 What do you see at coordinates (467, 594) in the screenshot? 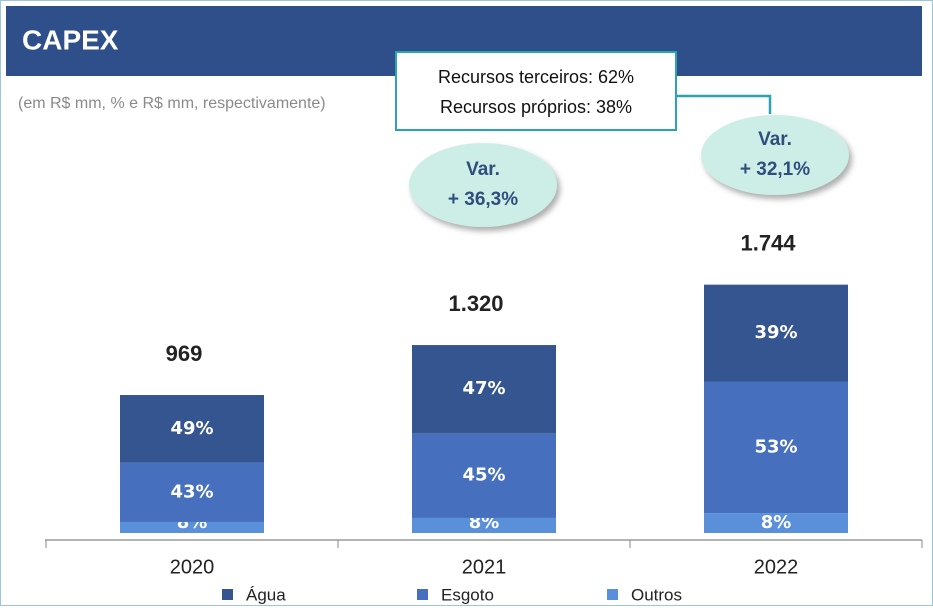
I see `legend-label: Esgoto` at bounding box center [467, 594].